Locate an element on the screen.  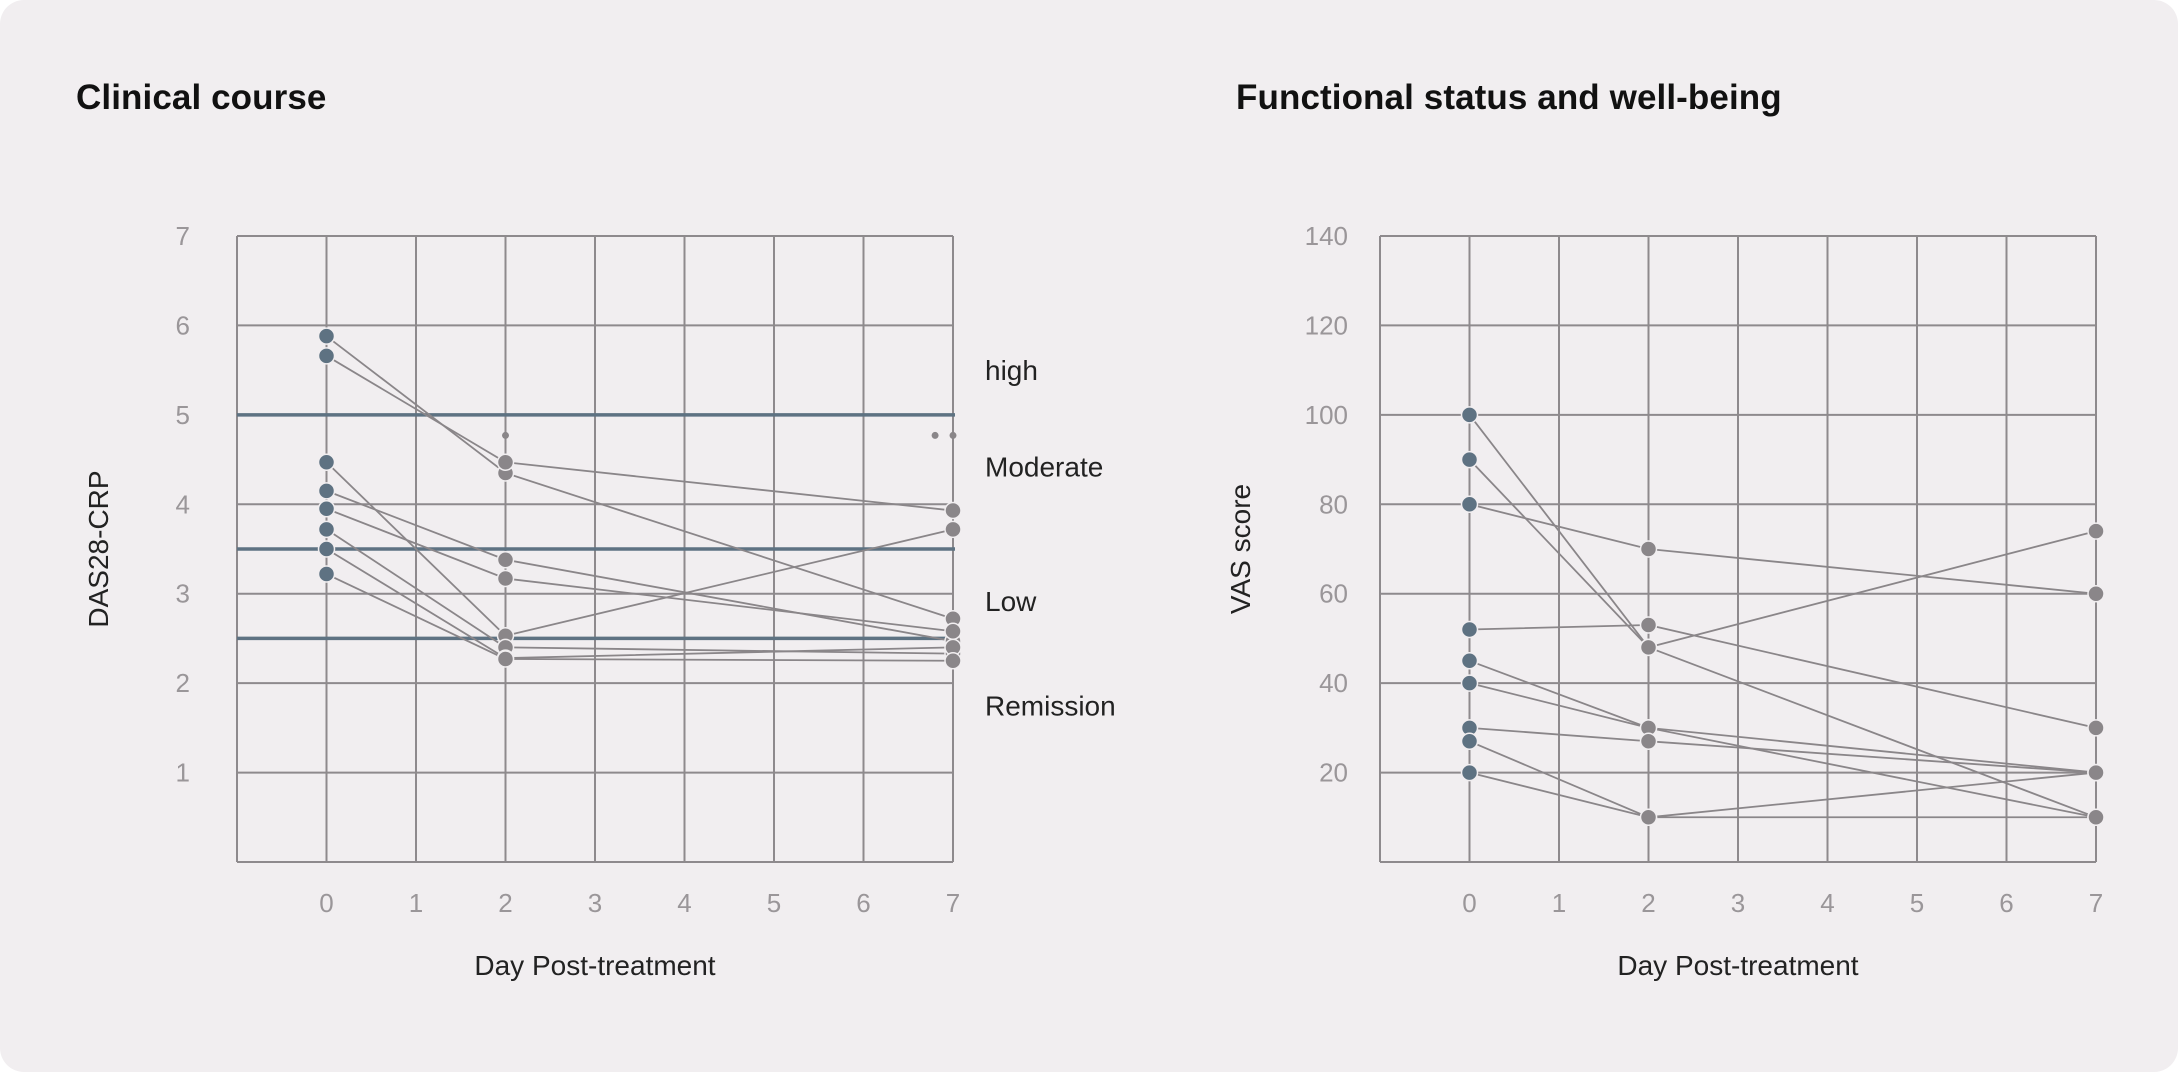
y-tick-label: 60 is located at coordinates (1333, 594).